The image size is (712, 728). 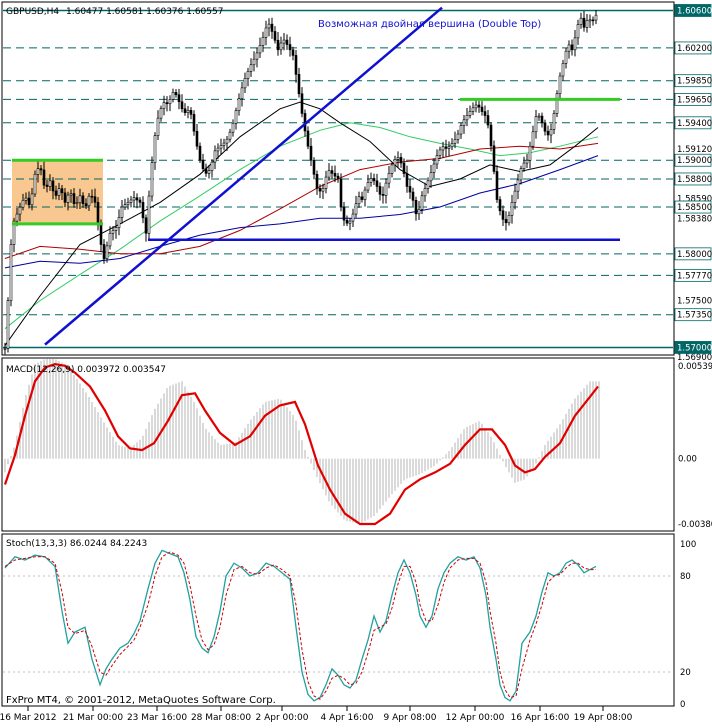 I want to click on price-tick-label: 1.58000, so click(x=694, y=255).